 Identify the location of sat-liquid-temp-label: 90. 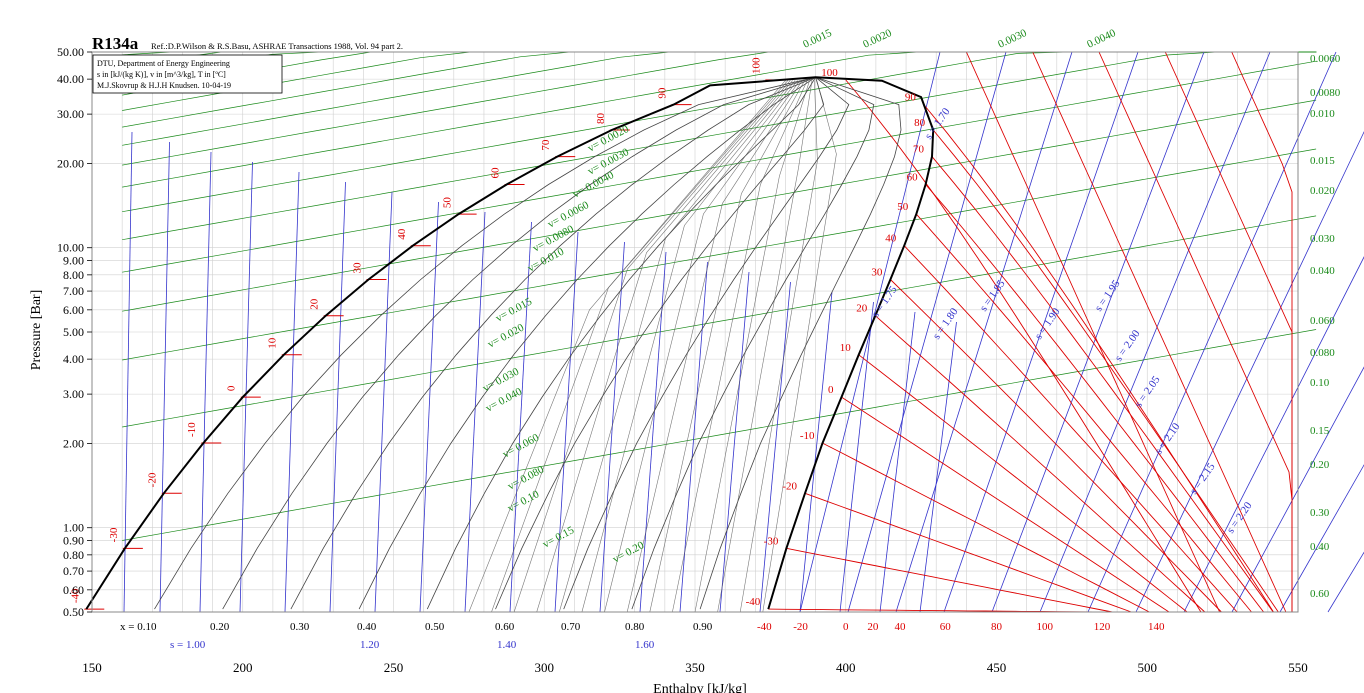
(663, 93).